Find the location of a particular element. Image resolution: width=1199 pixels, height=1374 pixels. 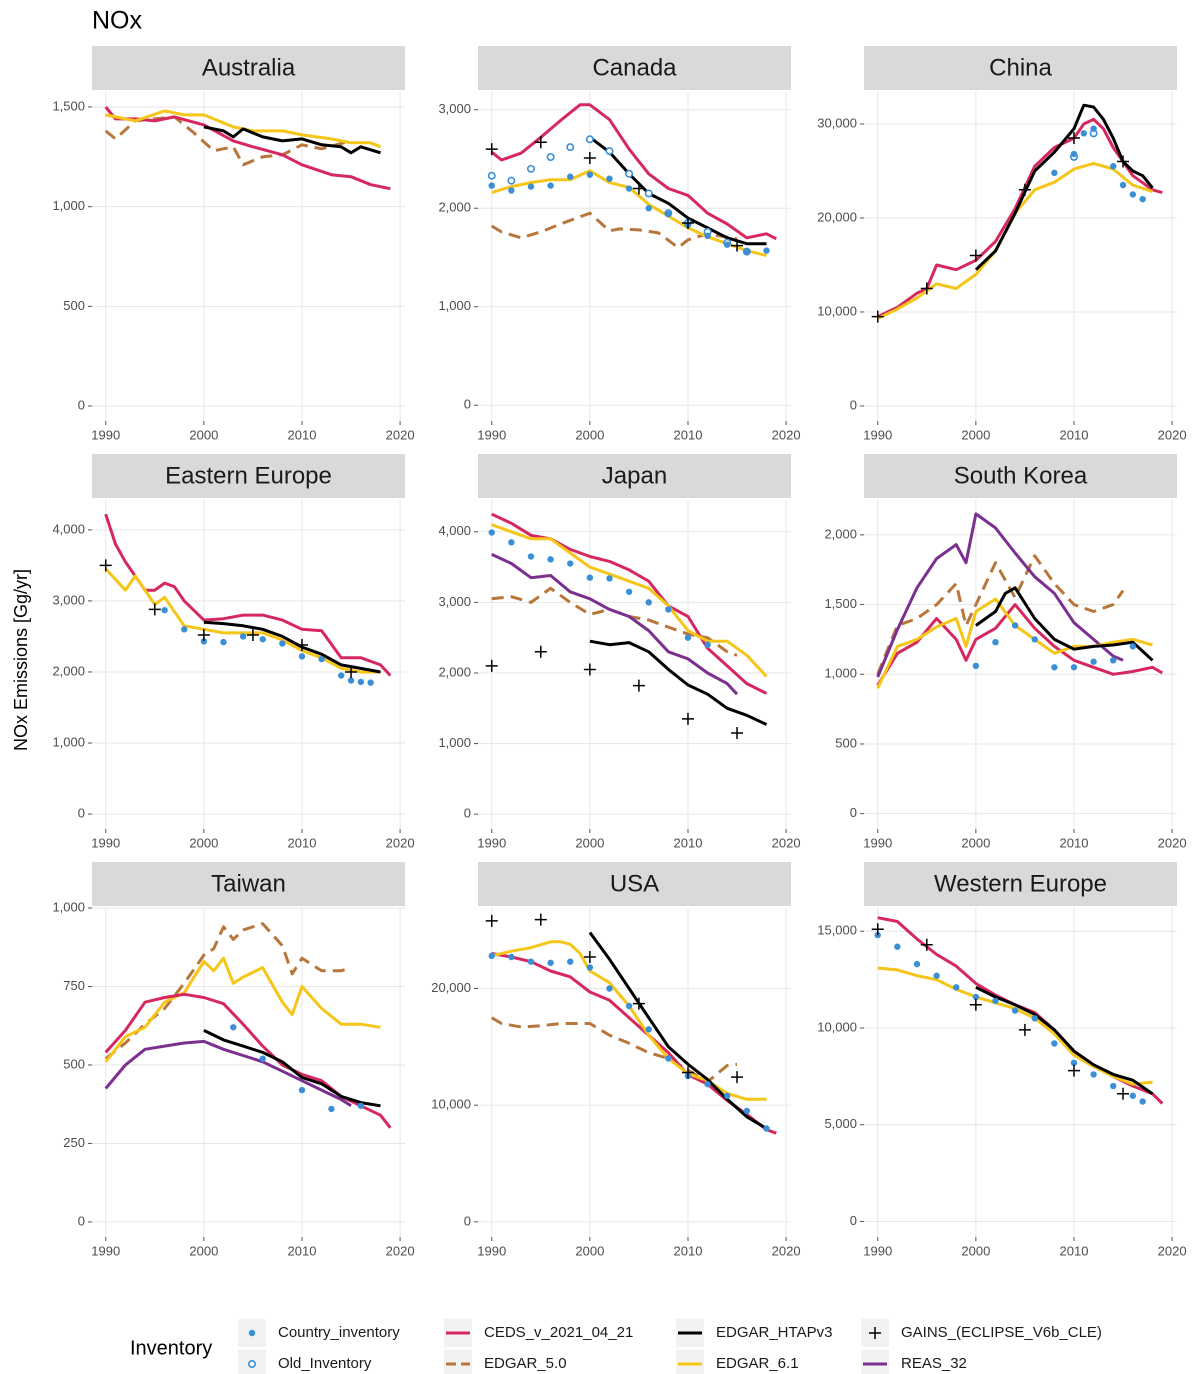

y-axis-label: NOx Emissions [Gg/yr] is located at coordinates (21, 660).